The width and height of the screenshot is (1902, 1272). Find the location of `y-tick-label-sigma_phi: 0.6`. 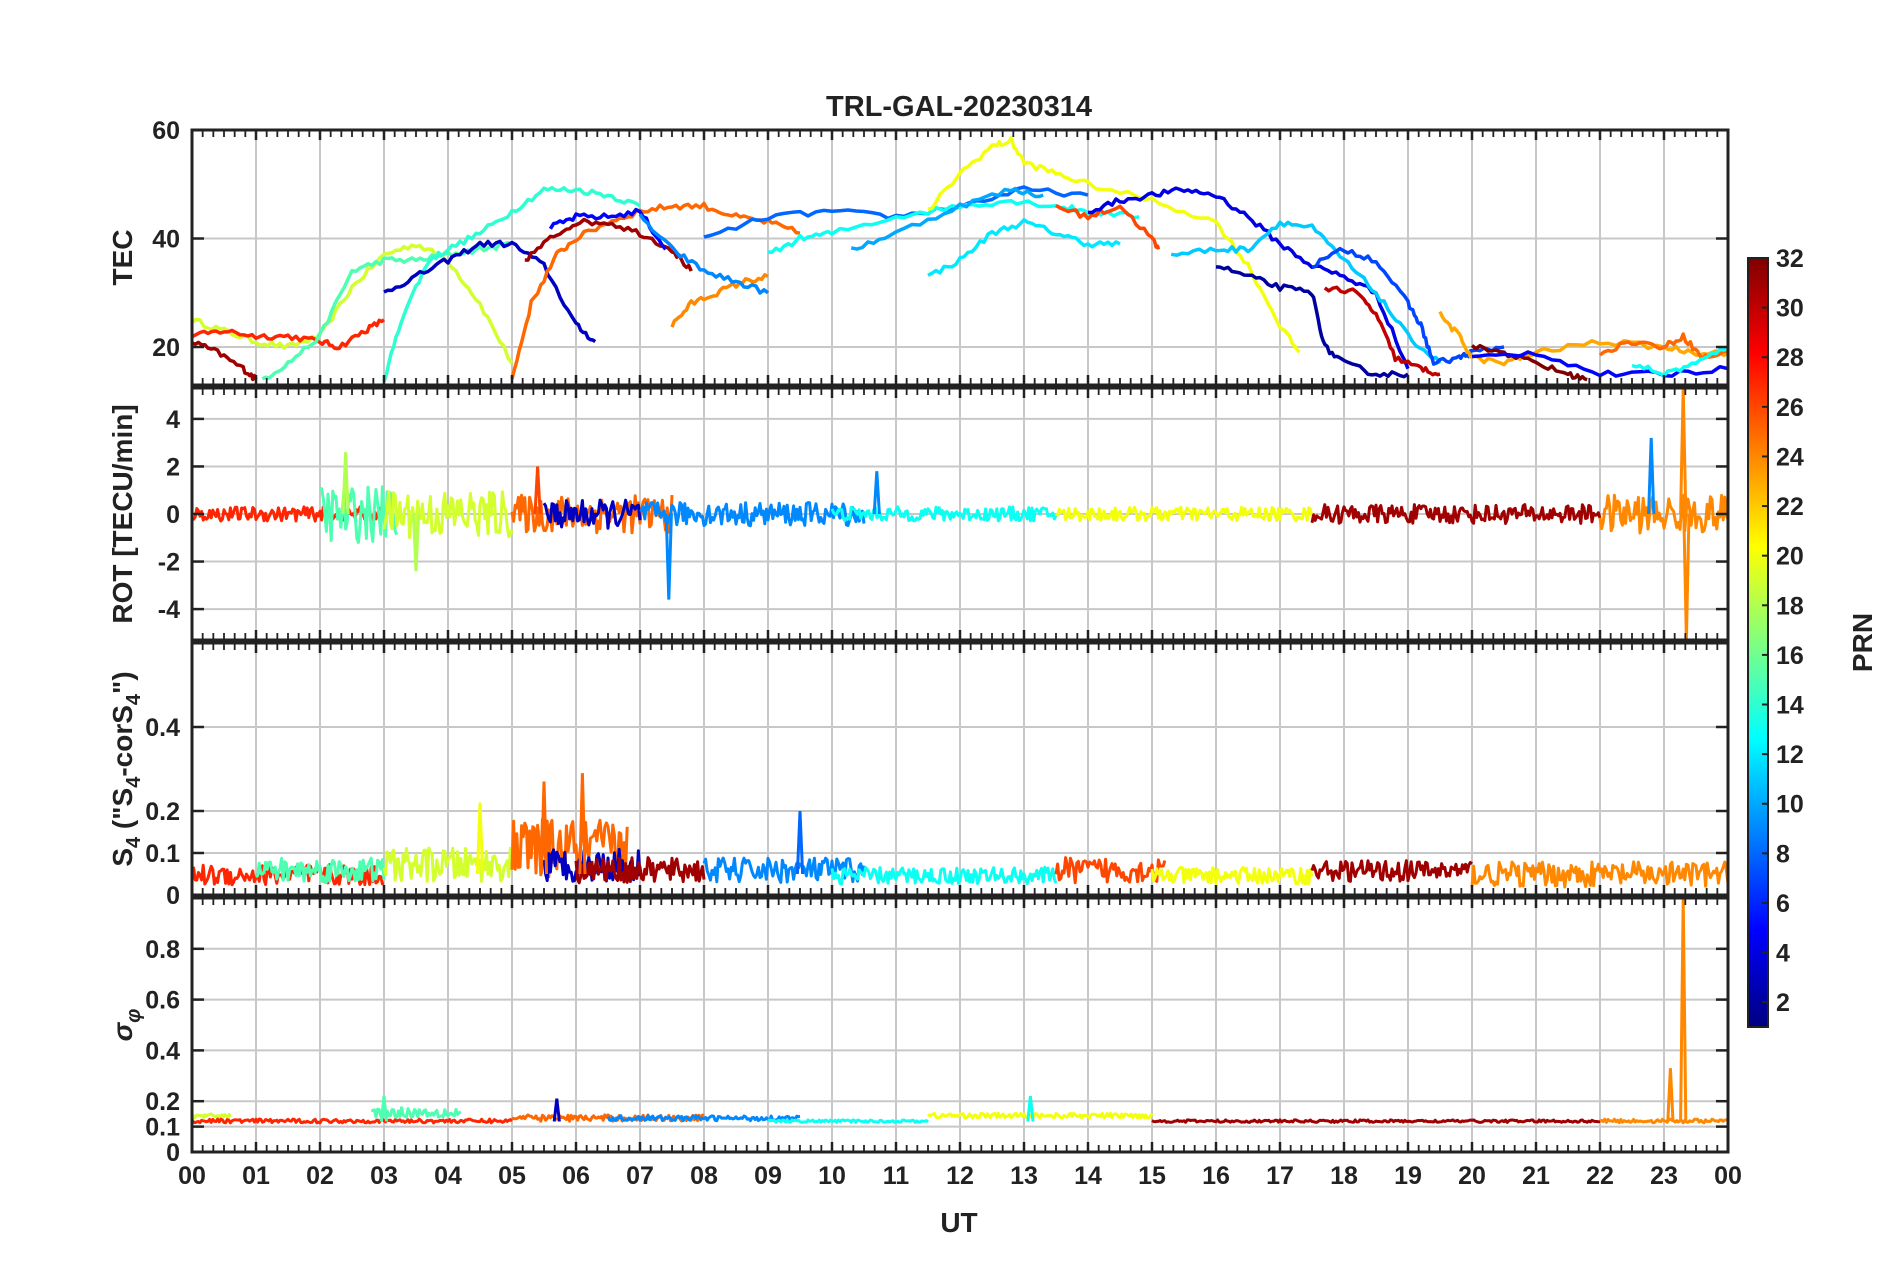

y-tick-label-sigma_phi: 0.6 is located at coordinates (162, 1001).